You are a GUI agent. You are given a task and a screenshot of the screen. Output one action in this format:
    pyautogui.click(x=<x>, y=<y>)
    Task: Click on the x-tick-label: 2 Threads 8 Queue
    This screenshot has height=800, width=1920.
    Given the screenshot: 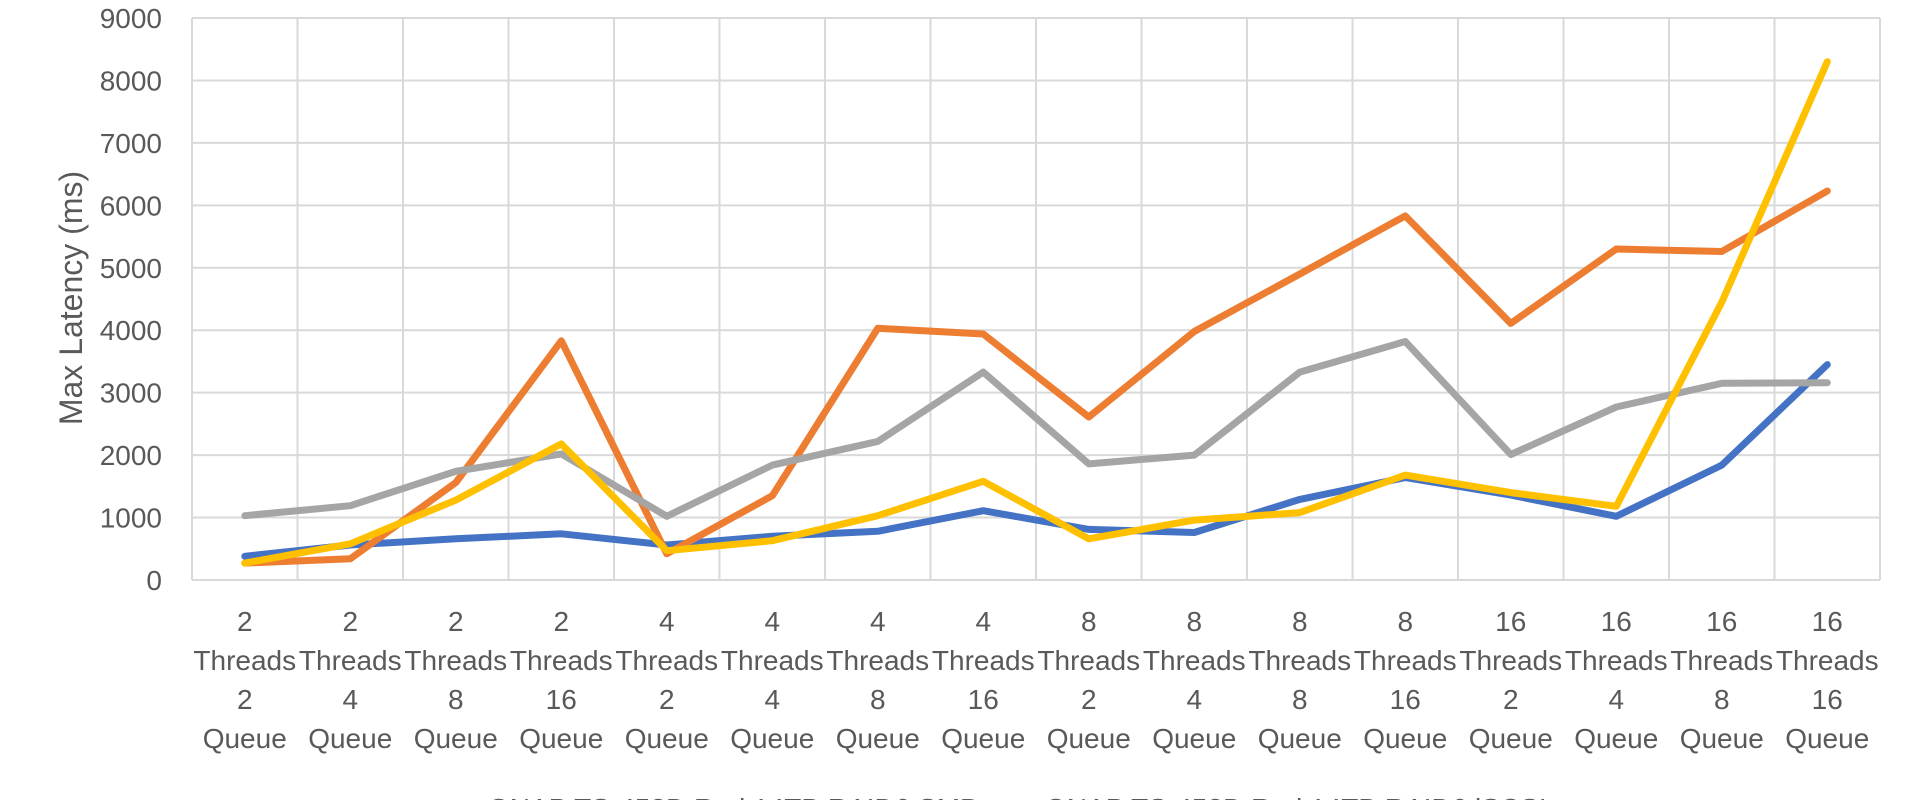 What is the action you would take?
    pyautogui.click(x=455, y=680)
    